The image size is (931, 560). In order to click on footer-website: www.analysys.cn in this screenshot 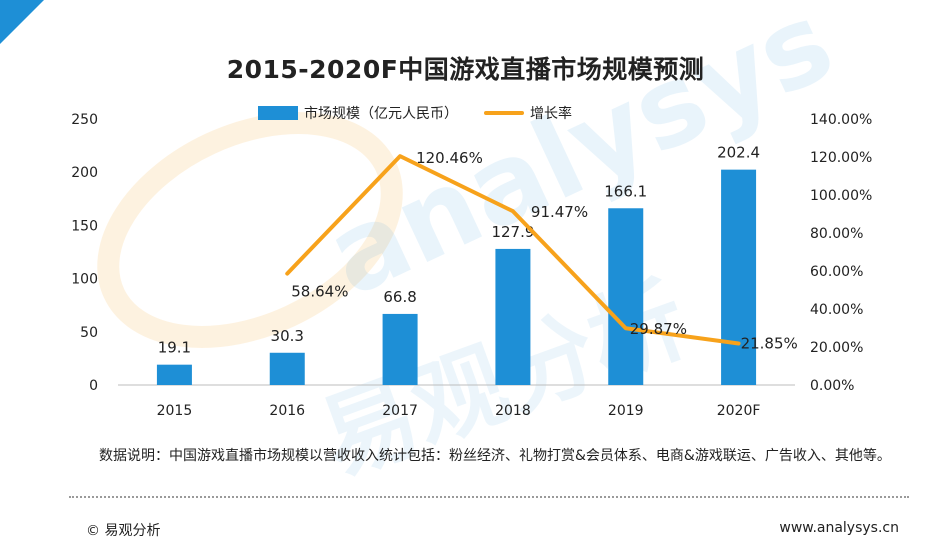, I will do `click(839, 528)`.